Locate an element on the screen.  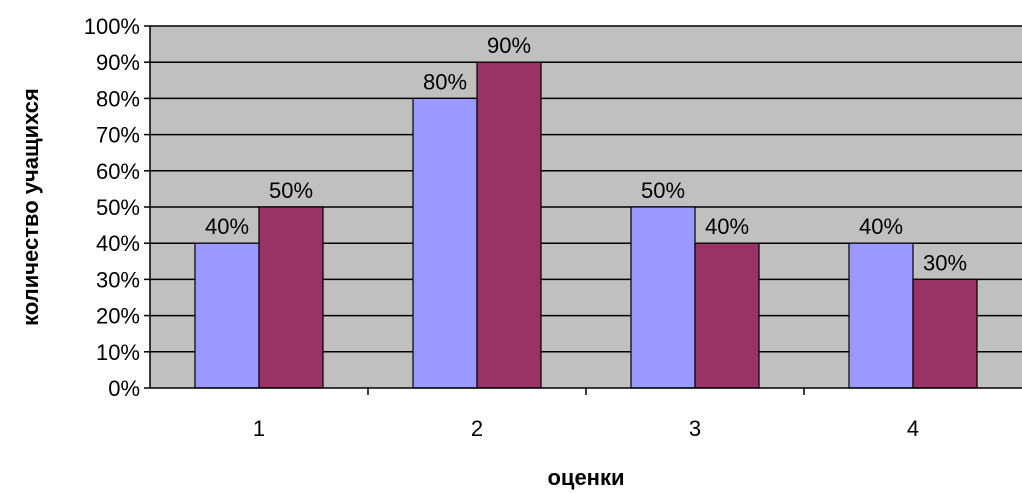
y-tick-label: 0% is located at coordinates (124, 388).